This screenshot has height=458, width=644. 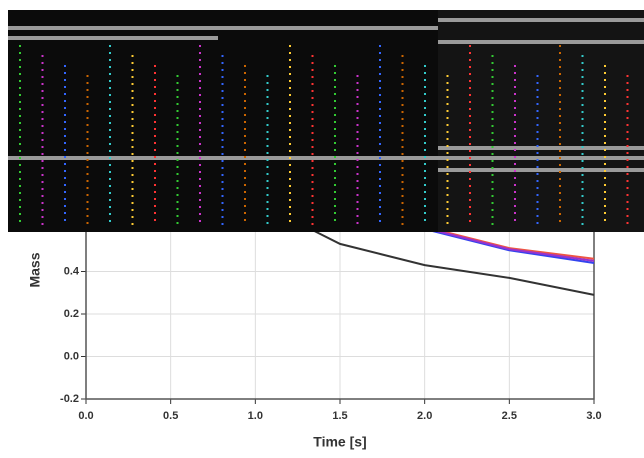 What do you see at coordinates (35, 269) in the screenshot?
I see `y-axis-label: Mass` at bounding box center [35, 269].